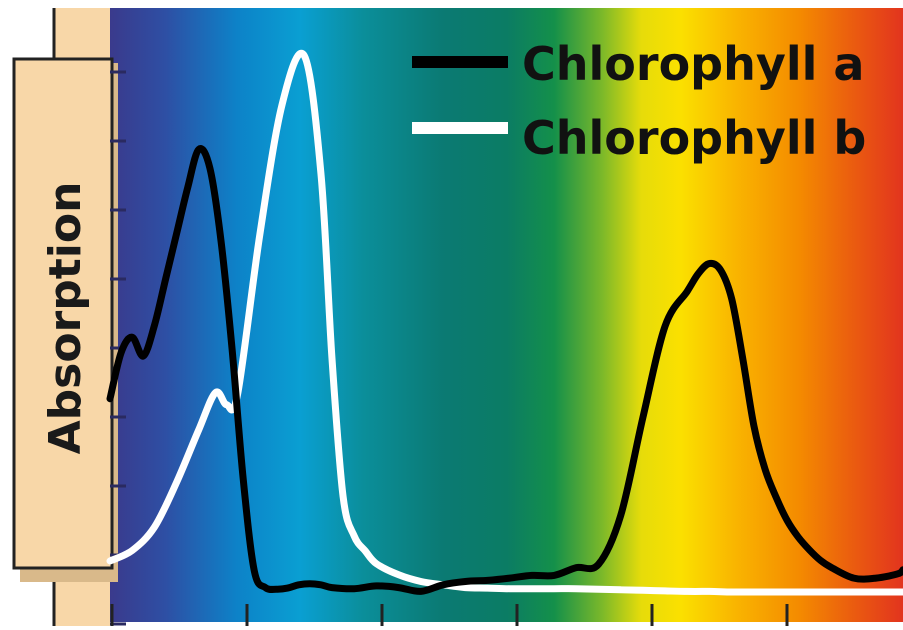 The width and height of the screenshot is (903, 630). I want to click on legend-label-chlorophyll-b: Chlorophyll b, so click(694, 138).